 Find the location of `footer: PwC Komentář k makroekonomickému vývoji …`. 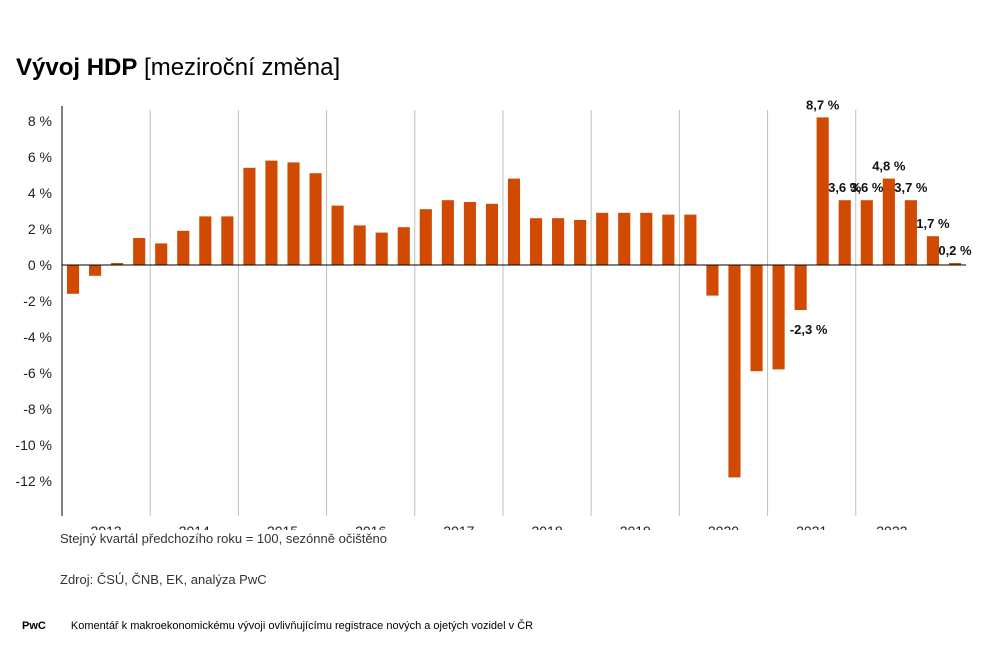

footer: PwC Komentář k makroekonomickému vývoji … is located at coordinates (277, 626).